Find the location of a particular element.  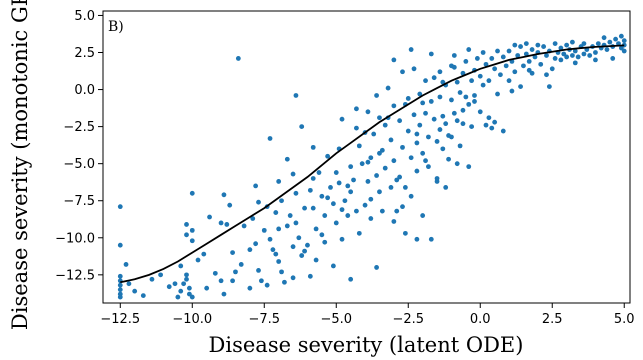

x-tick-label: −5.0 is located at coordinates (336, 319).